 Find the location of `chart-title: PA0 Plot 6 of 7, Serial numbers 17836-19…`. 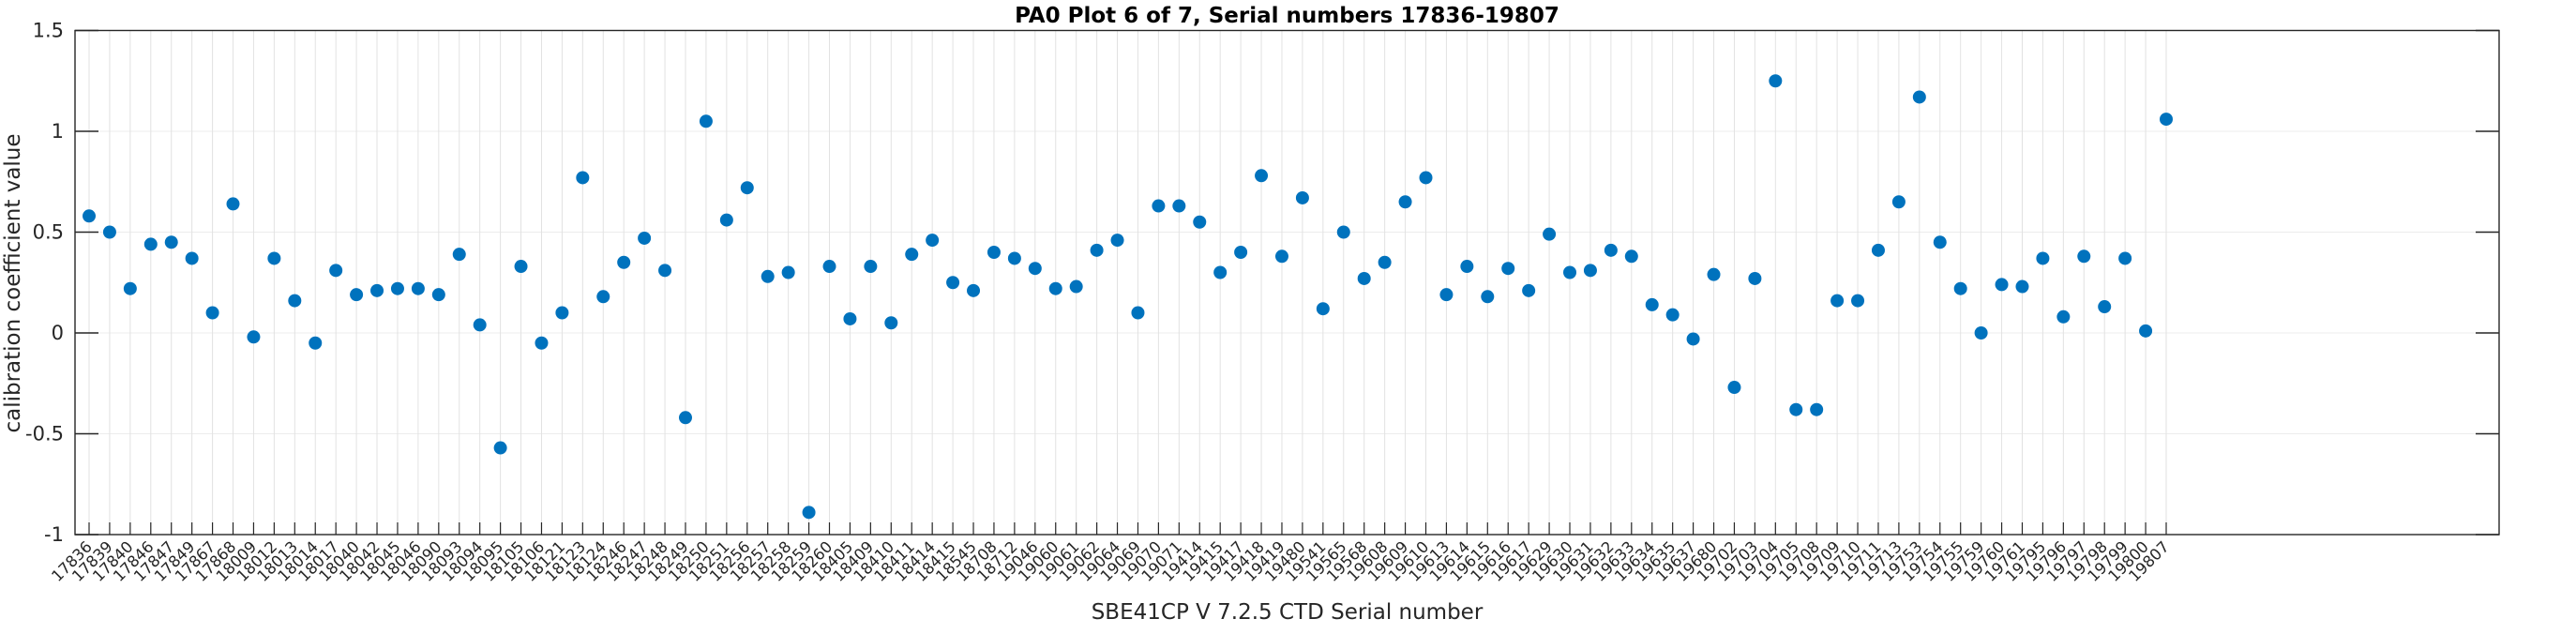

chart-title: PA0 Plot 6 of 7, Serial numbers 17836-19… is located at coordinates (1287, 16).